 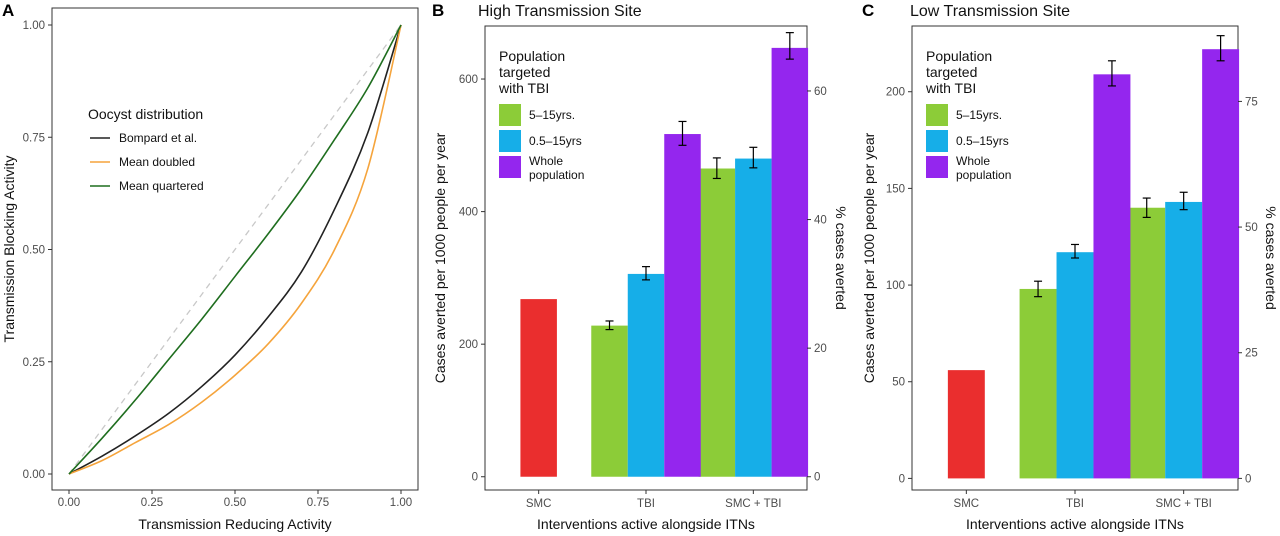 What do you see at coordinates (820, 92) in the screenshot?
I see `y-right-tick-label: 60` at bounding box center [820, 92].